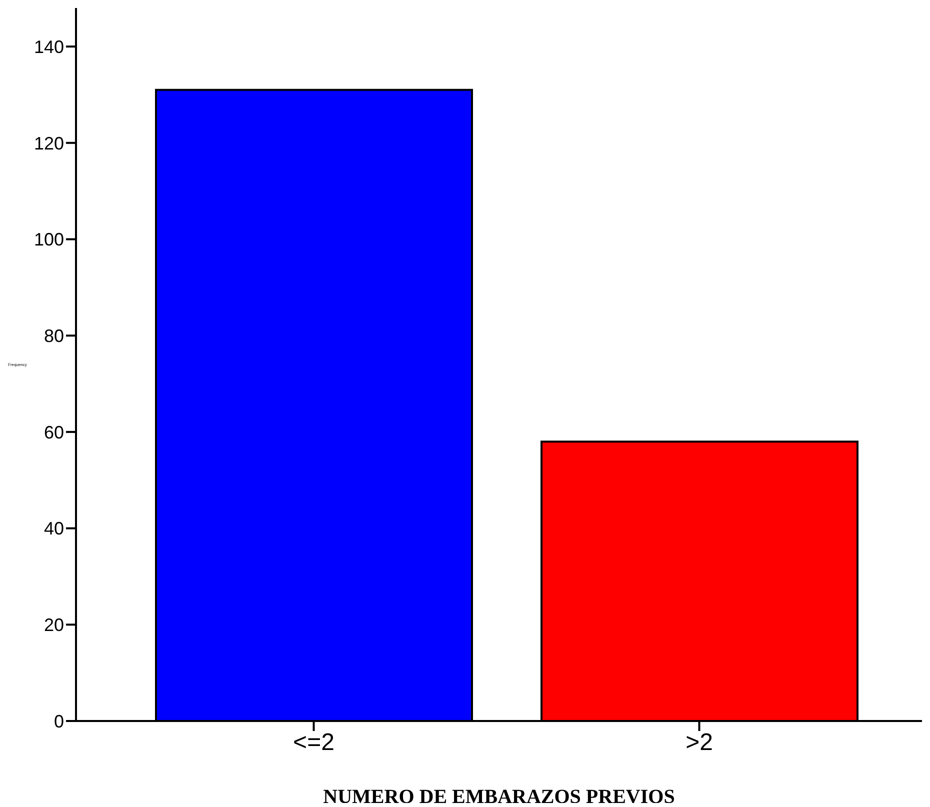  What do you see at coordinates (54, 528) in the screenshot?
I see `y-tick-label: 40` at bounding box center [54, 528].